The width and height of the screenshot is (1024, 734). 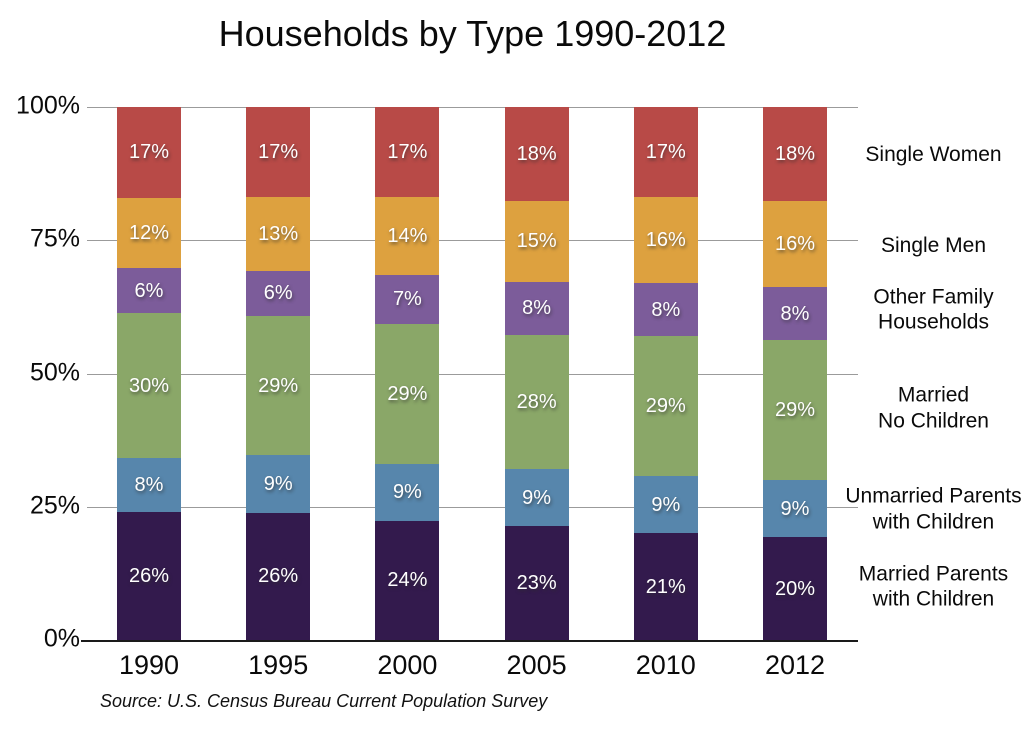 I want to click on bar-segment-unmarried-parents-with-children-2005: 9%, so click(x=536, y=497).